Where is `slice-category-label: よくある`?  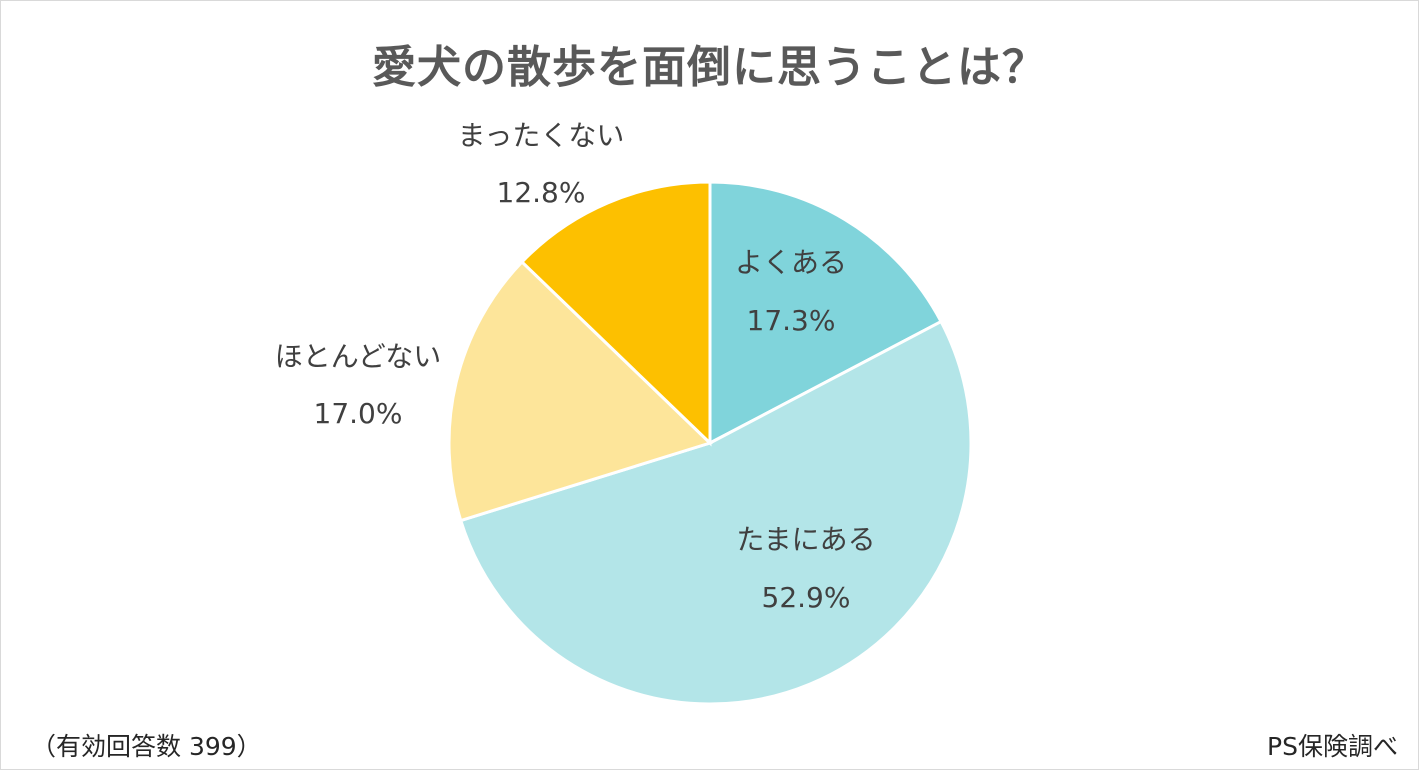 slice-category-label: よくある is located at coordinates (791, 262).